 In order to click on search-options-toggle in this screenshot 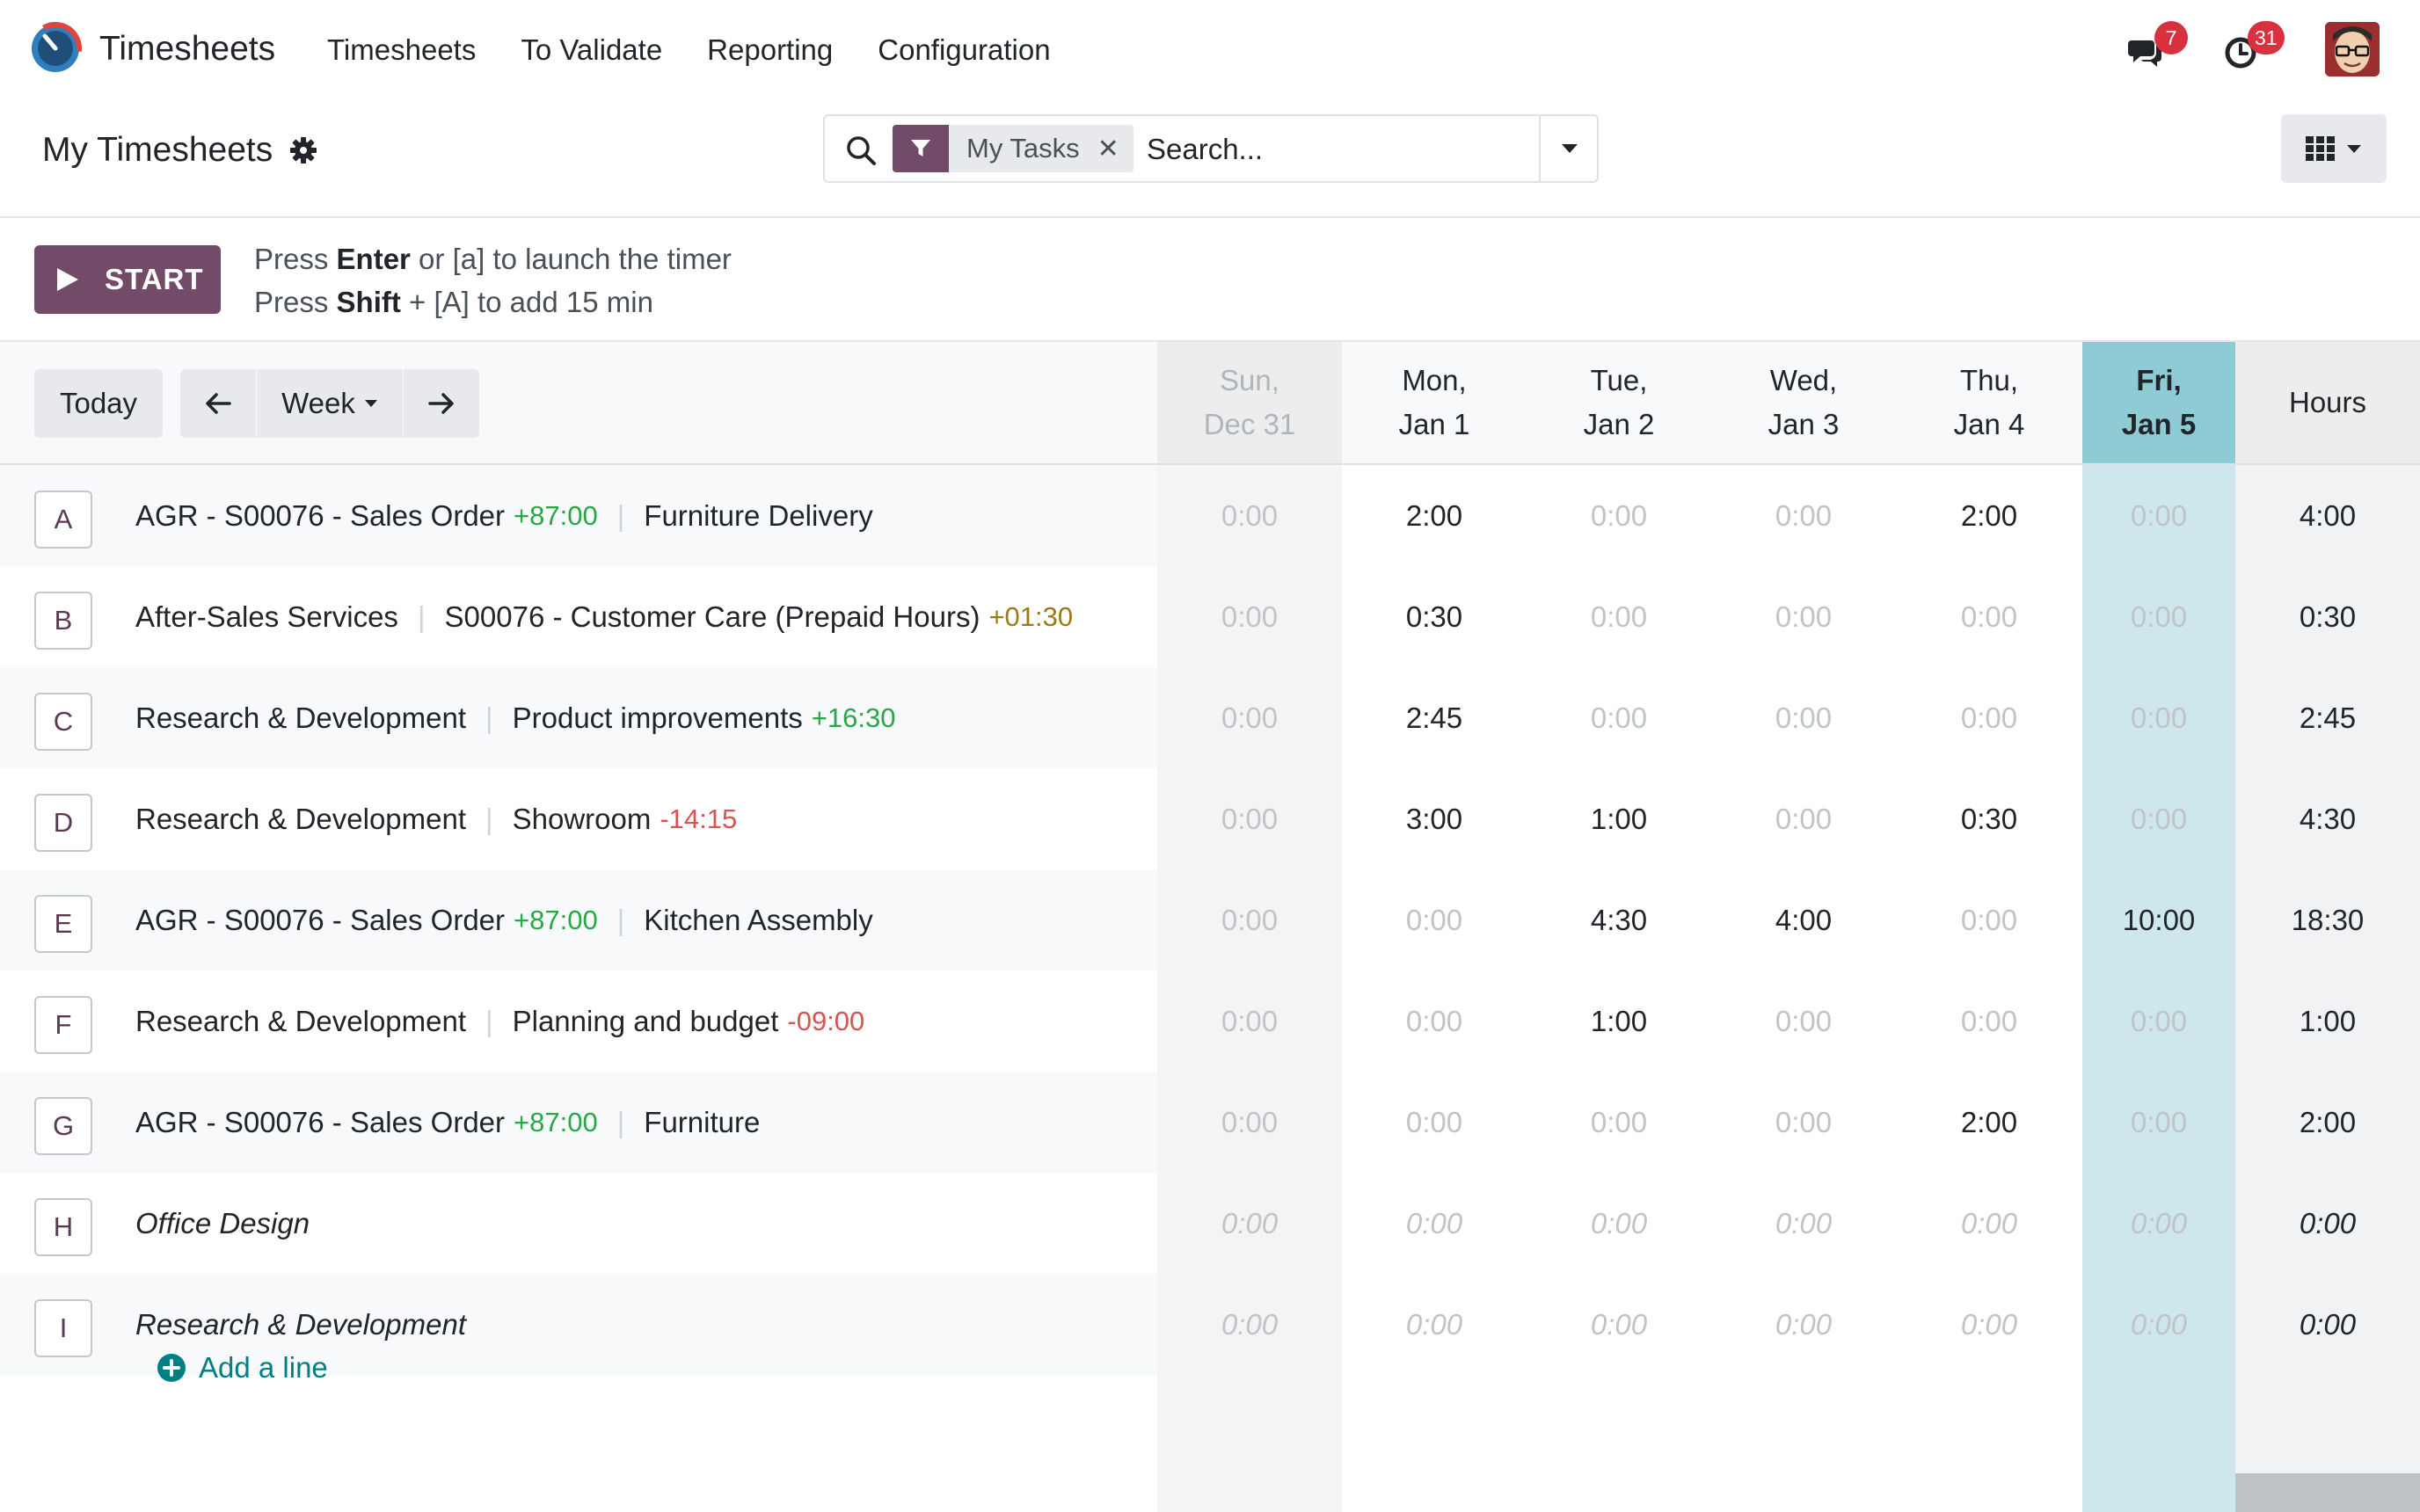, I will do `click(1569, 149)`.